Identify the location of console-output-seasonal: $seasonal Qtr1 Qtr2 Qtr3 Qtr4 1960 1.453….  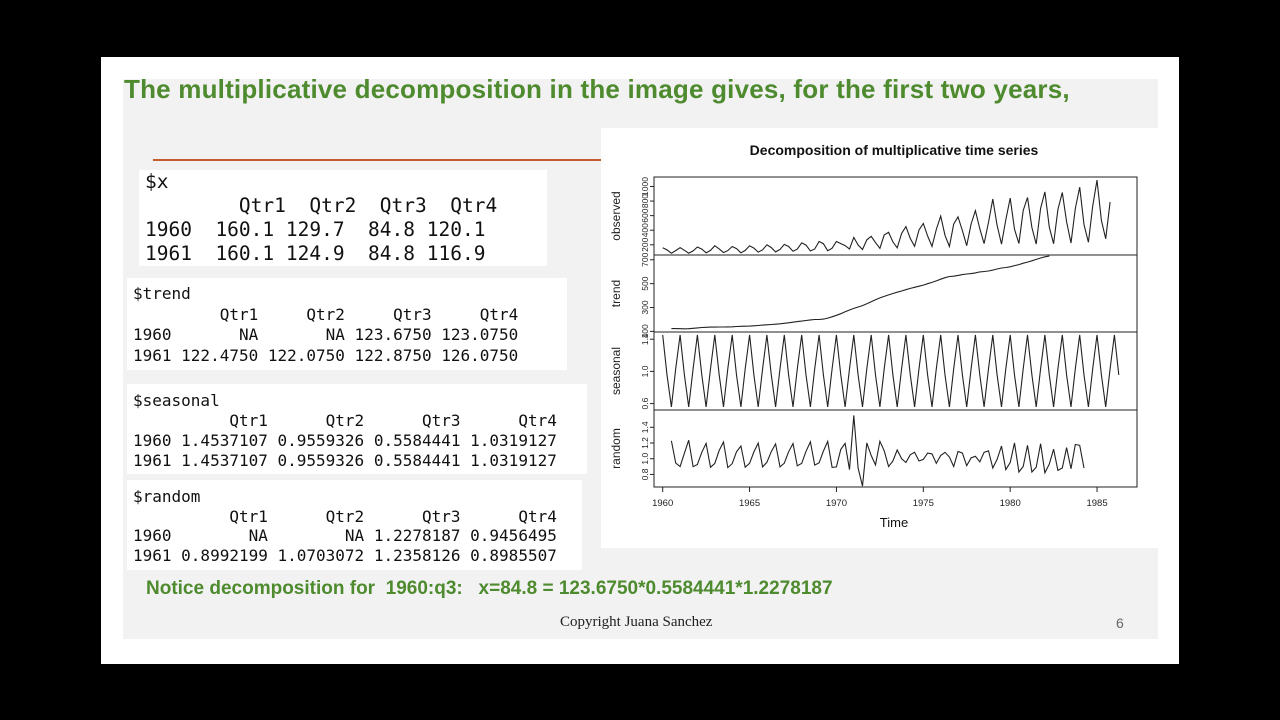
(357, 429).